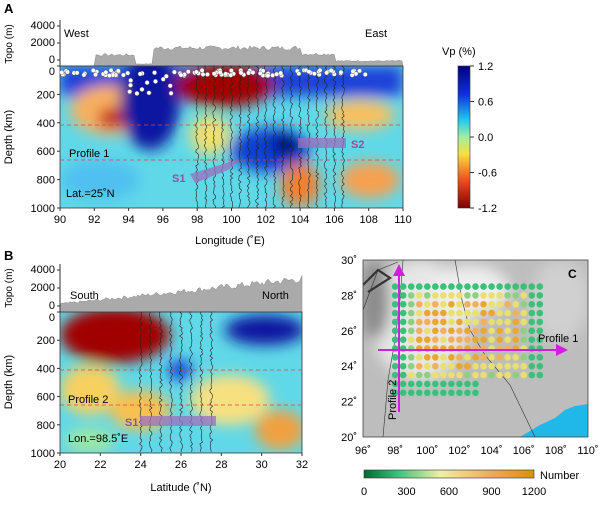 This screenshot has height=507, width=600. Describe the element at coordinates (9, 137) in the screenshot. I see `y-axis-title-a: Depth (km)` at that location.